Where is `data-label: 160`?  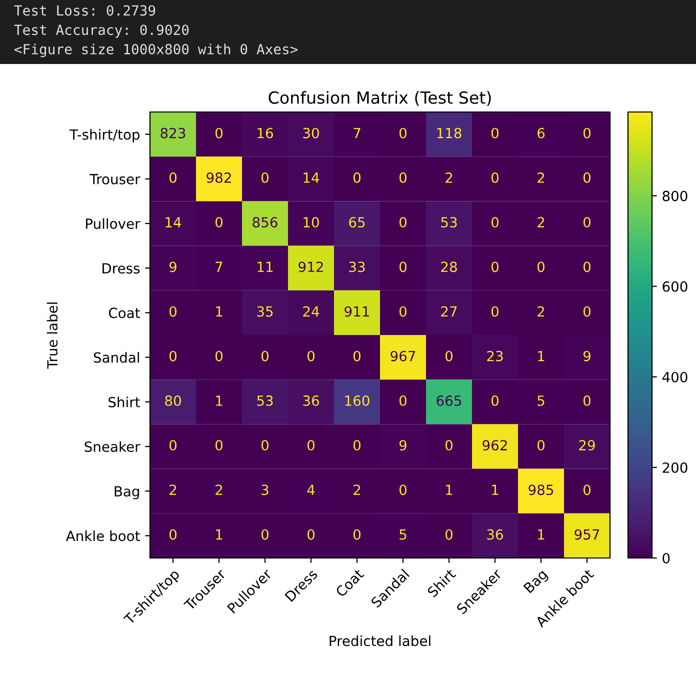 data-label: 160 is located at coordinates (357, 400).